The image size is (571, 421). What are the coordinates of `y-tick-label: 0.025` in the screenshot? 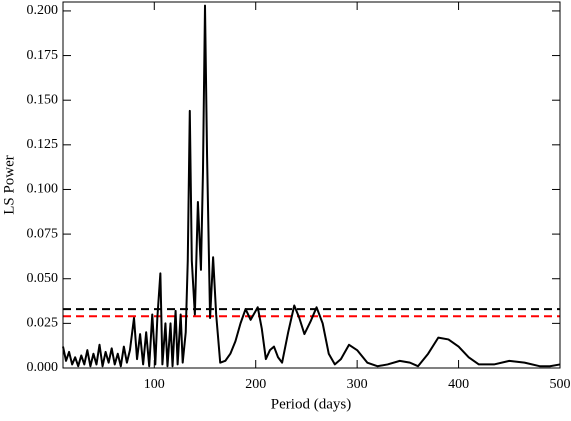 It's located at (43, 323).